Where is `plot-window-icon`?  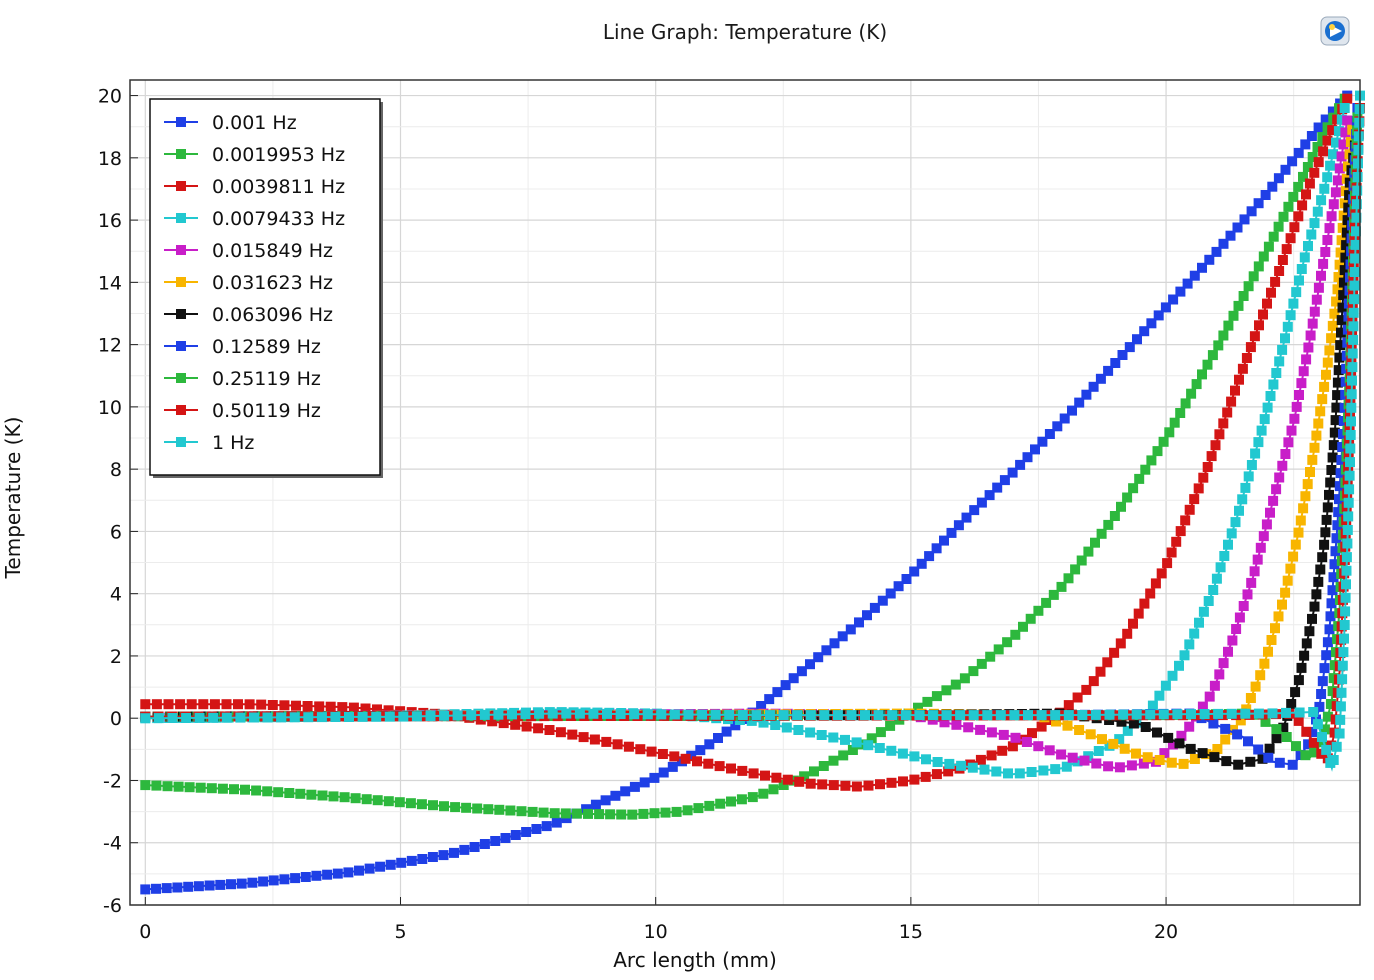
plot-window-icon is located at coordinates (1335, 31).